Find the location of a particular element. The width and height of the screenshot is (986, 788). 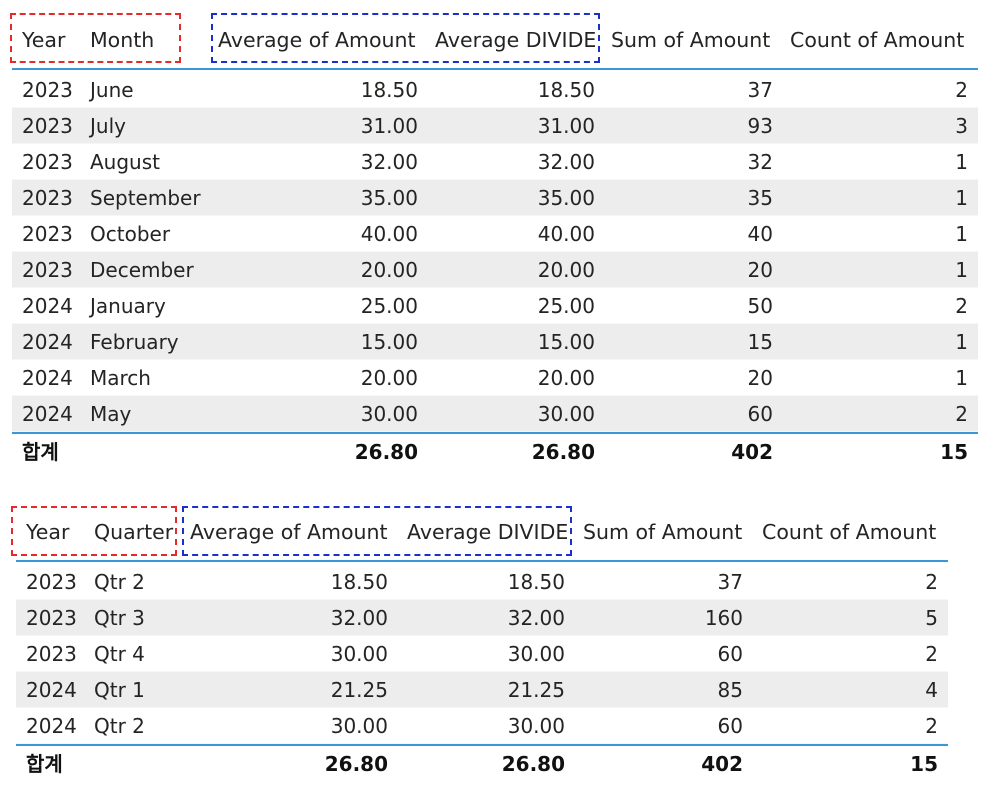

highlight-box-red is located at coordinates (94, 531).